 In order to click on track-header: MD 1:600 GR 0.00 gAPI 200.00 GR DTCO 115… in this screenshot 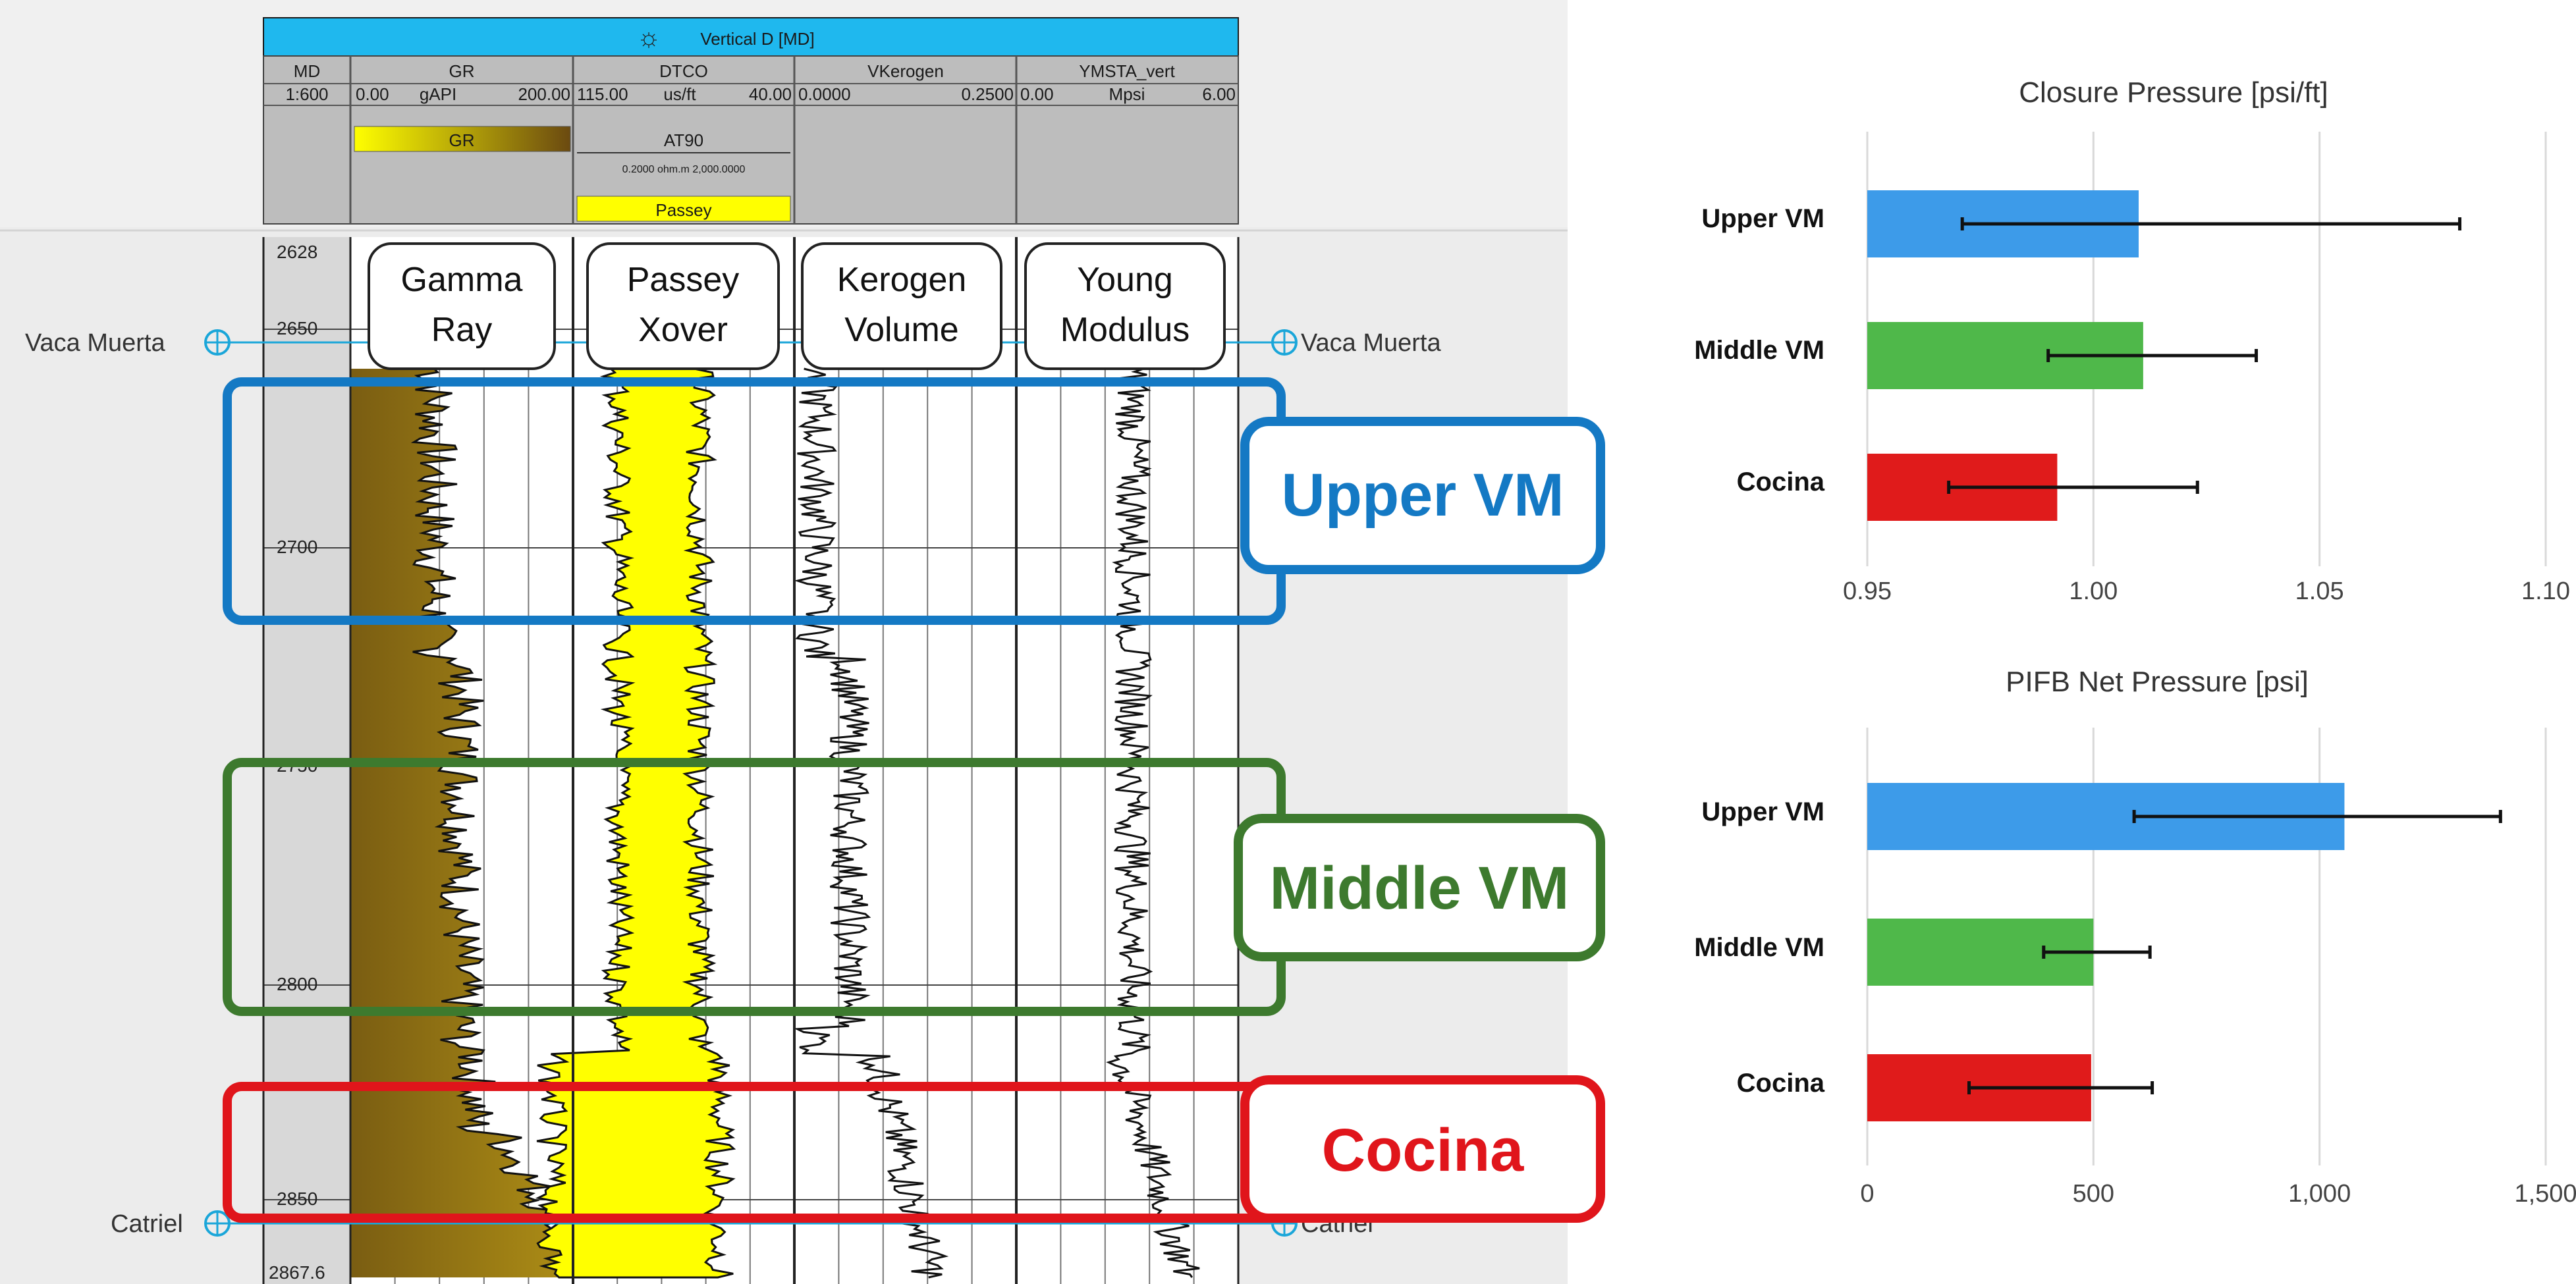, I will do `click(751, 140)`.